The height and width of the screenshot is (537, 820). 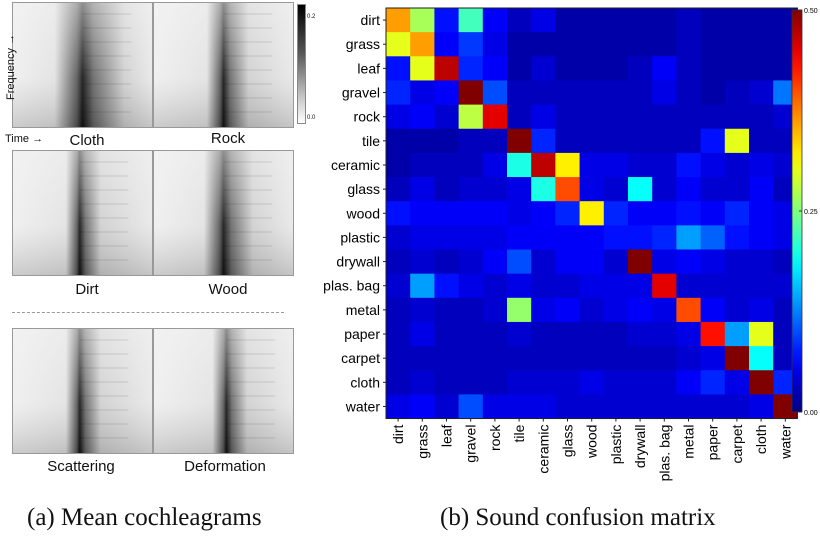 I want to click on row-label: grass, so click(x=363, y=44).